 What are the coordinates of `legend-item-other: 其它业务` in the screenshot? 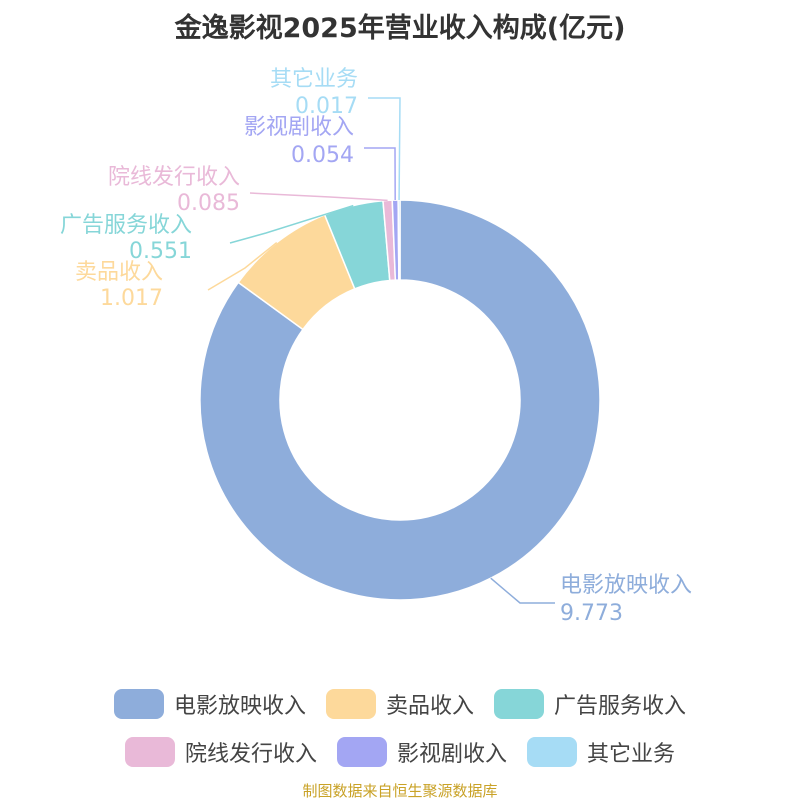 It's located at (601, 752).